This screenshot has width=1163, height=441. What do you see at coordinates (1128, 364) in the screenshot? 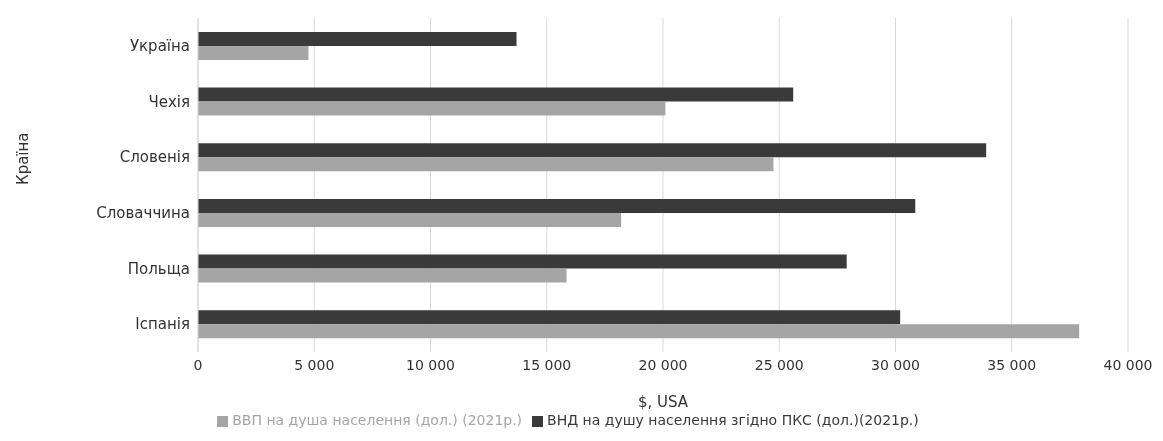
I see `x-tick-label: 40 000` at bounding box center [1128, 364].